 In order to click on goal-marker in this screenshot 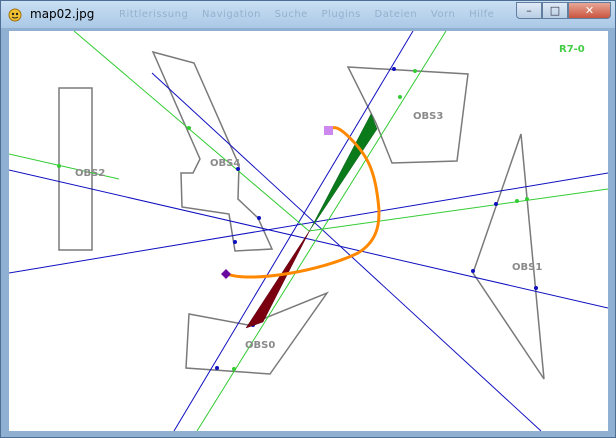, I will do `click(328, 130)`.